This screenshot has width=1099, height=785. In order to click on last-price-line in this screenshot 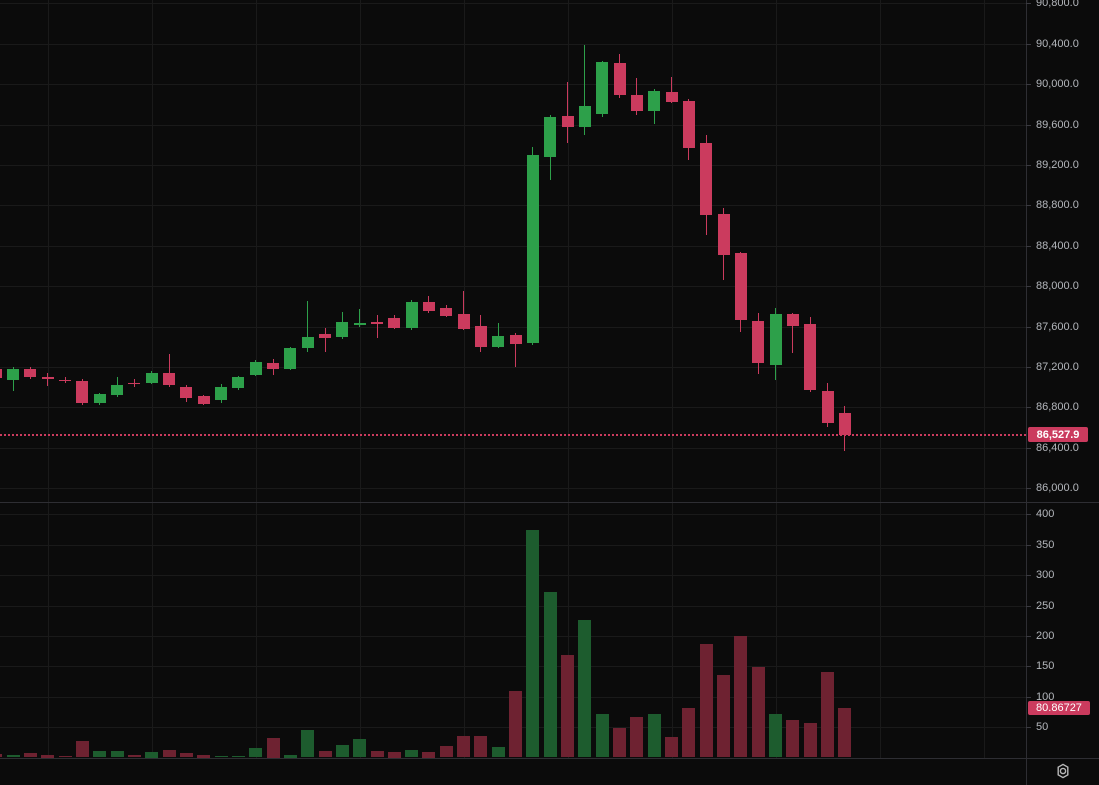, I will do `click(513, 434)`.